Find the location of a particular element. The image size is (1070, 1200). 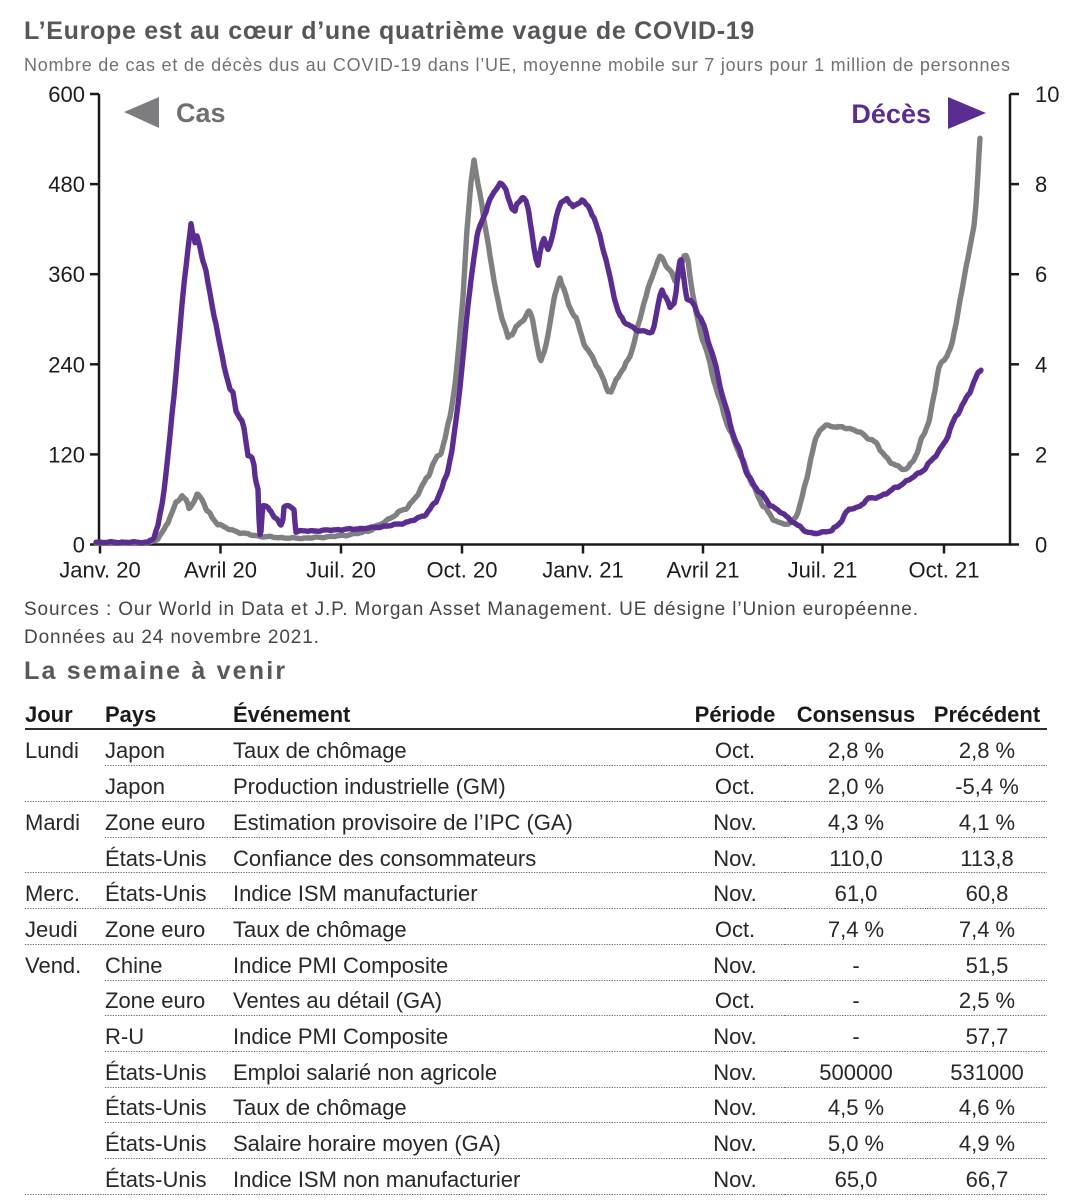

svg-text: Oct. 21 is located at coordinates (944, 570).